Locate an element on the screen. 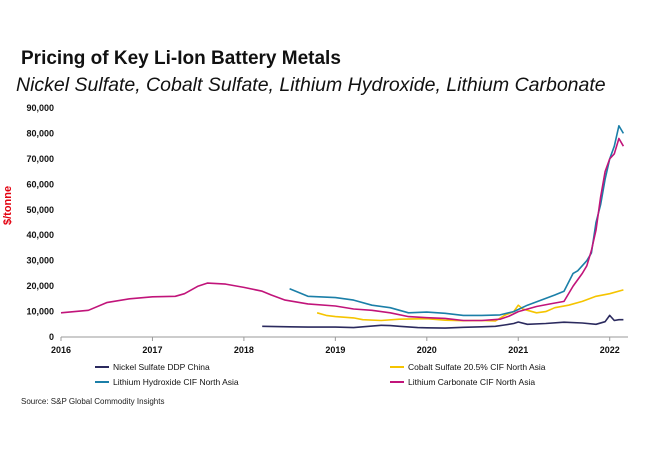 The image size is (650, 450). source-note: Source: S&P Global Commodity Insights is located at coordinates (93, 401).